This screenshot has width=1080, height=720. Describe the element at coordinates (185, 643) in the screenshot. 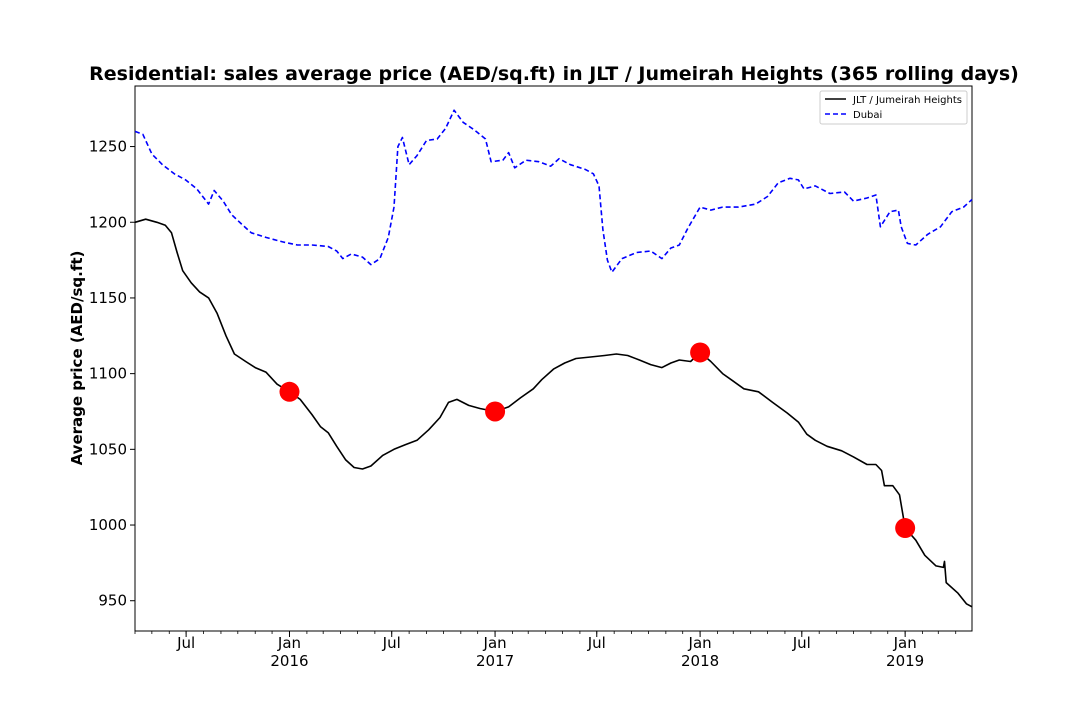

I see `x-tick-label-2015-07-01: Jul` at that location.